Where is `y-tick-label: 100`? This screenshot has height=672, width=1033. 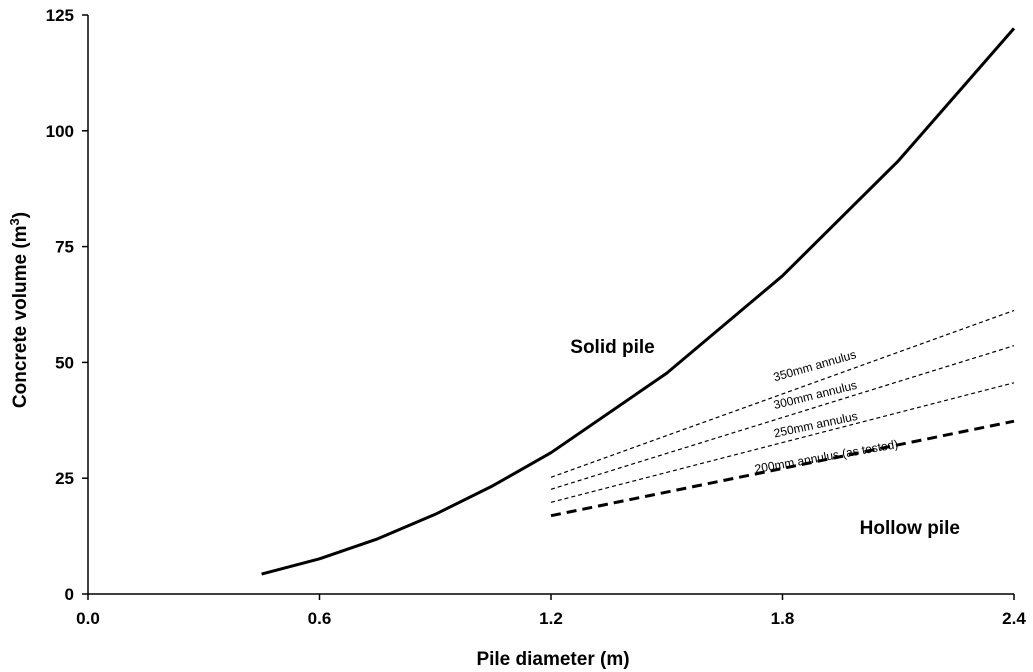
y-tick-label: 100 is located at coordinates (60, 131).